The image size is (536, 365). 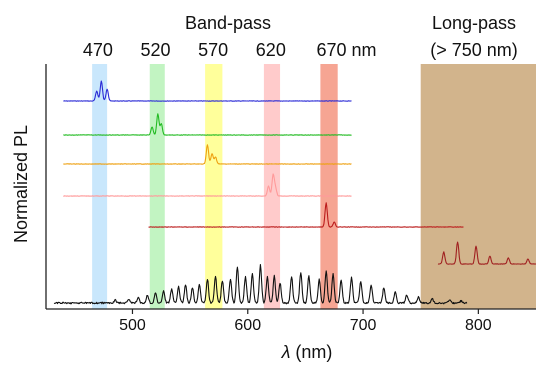 What do you see at coordinates (132, 325) in the screenshot?
I see `x-tick-label-500: 500` at bounding box center [132, 325].